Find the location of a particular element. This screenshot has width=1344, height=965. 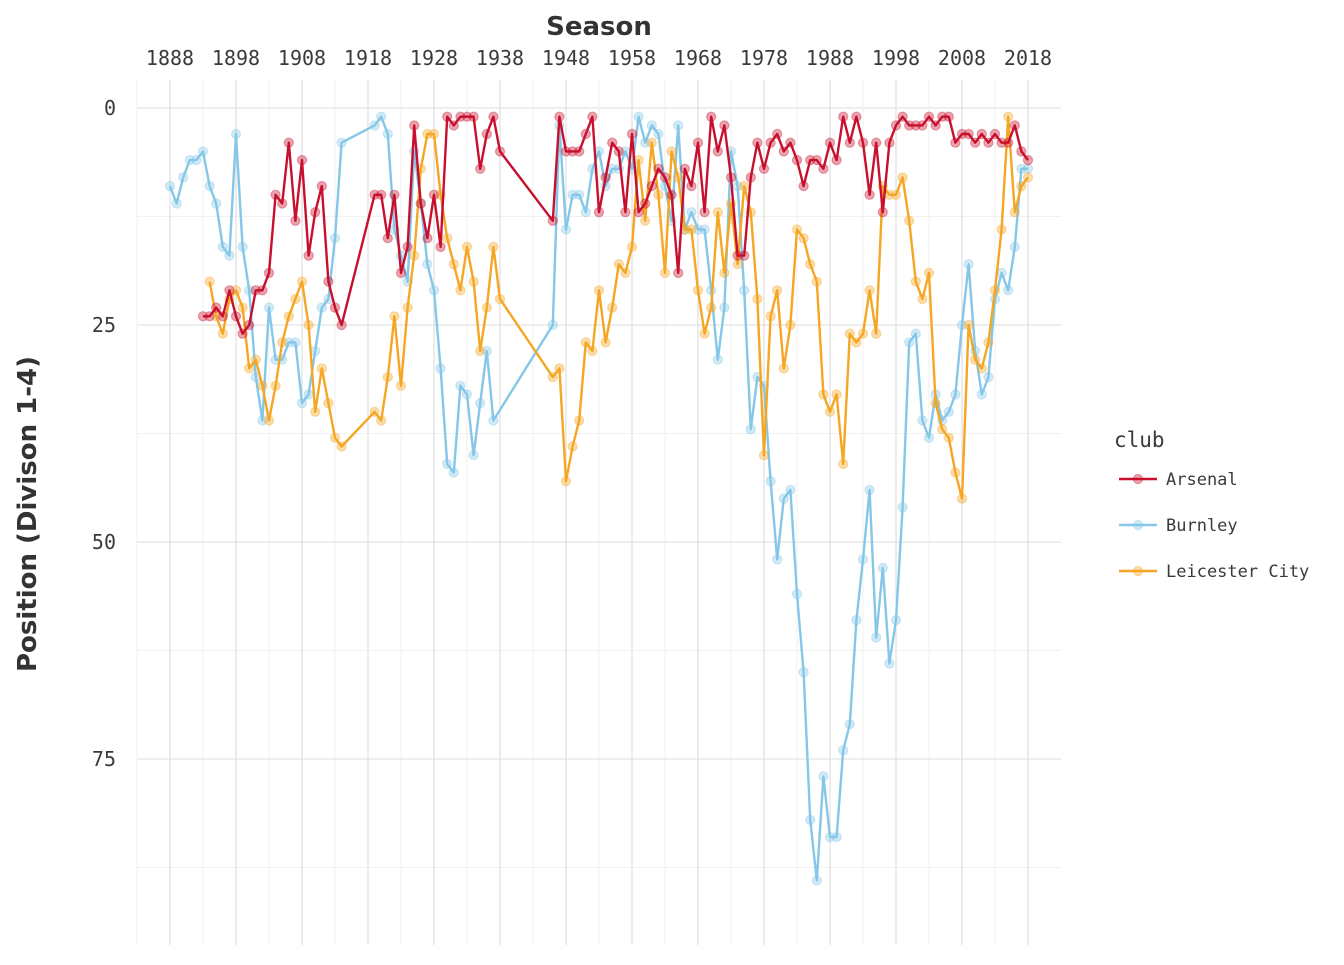

x-tick-label: 1888 is located at coordinates (170, 58).